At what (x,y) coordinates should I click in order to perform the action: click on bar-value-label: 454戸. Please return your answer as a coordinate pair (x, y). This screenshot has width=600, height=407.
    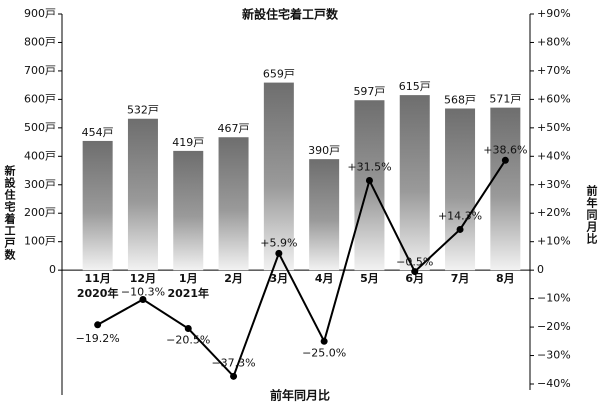
    Looking at the image, I should click on (98, 132).